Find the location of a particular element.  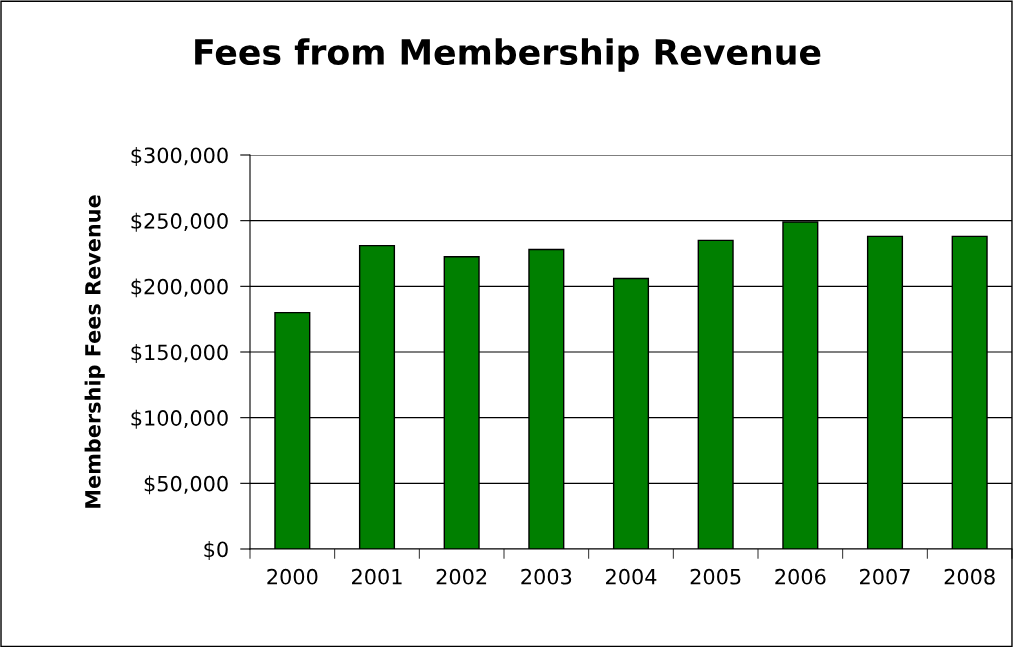

x-tick-label: 2003 is located at coordinates (546, 576).